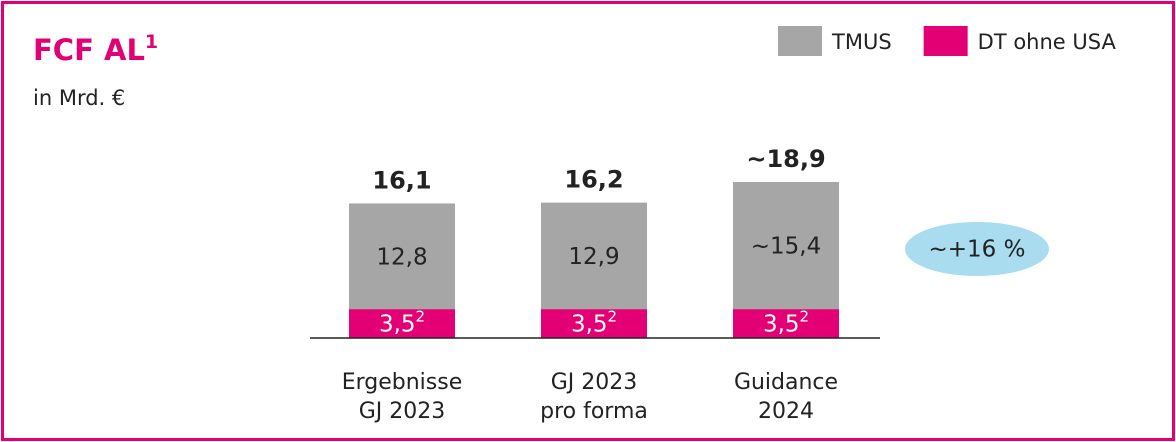 Image resolution: width=1176 pixels, height=442 pixels. I want to click on value-label: ~15,4, so click(786, 246).